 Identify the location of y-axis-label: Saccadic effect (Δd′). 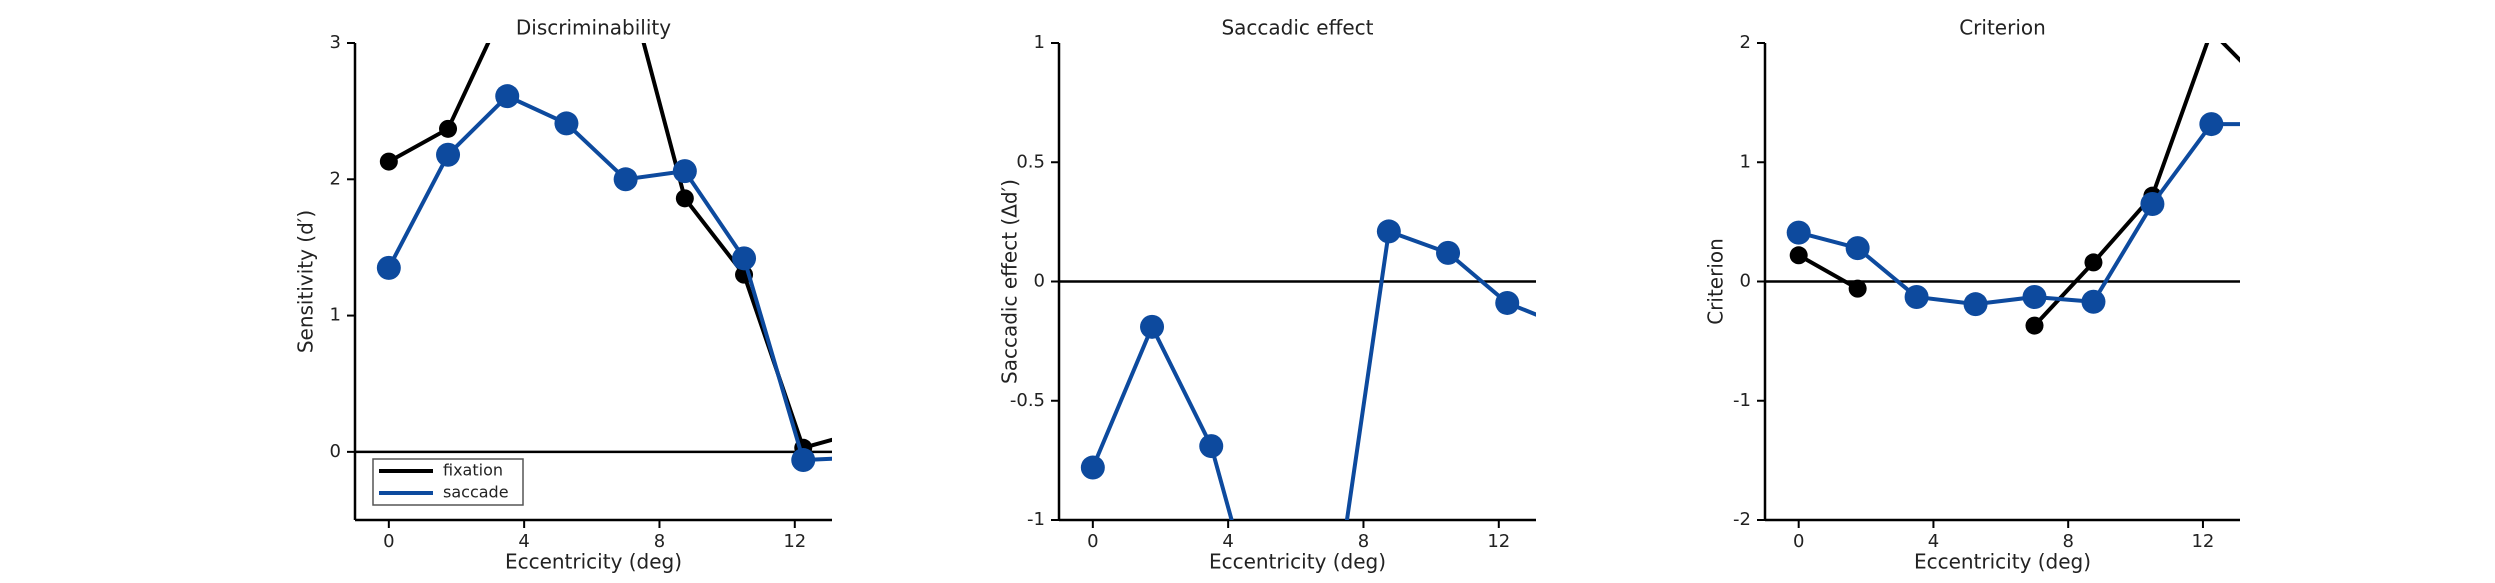
(1010, 281).